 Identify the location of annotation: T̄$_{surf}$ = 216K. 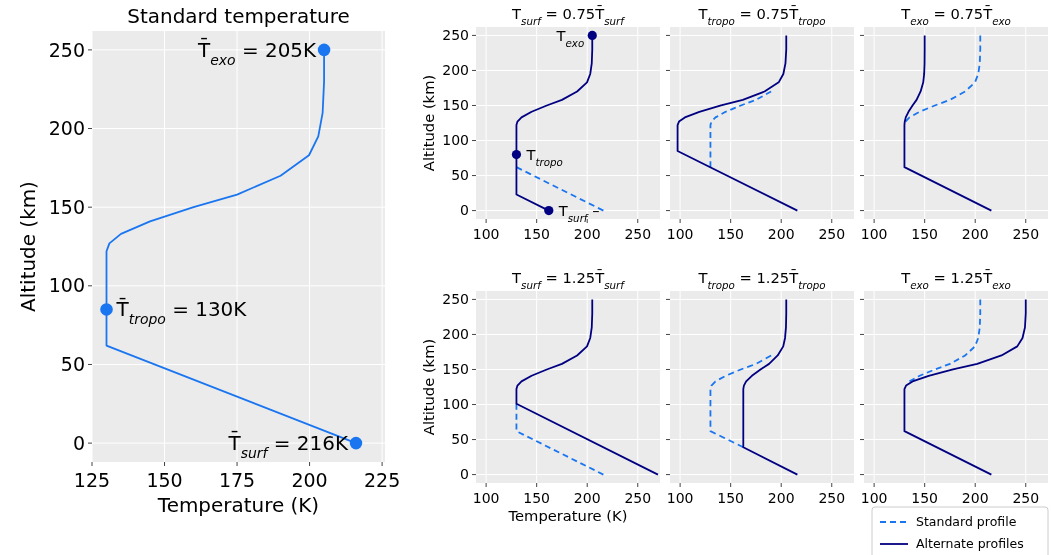
(288, 446).